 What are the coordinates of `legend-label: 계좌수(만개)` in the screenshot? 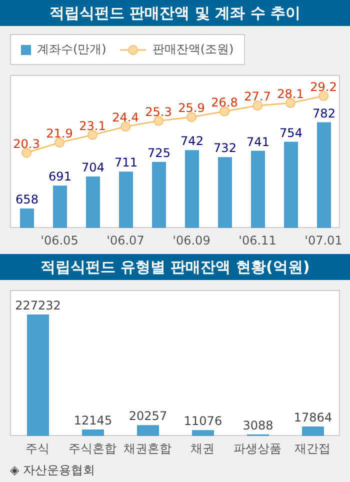 It's located at (71, 49).